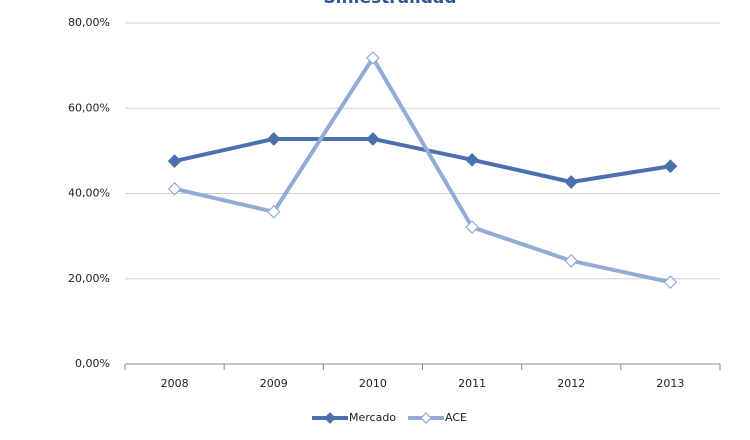 Image resolution: width=750 pixels, height=440 pixels. Describe the element at coordinates (389, 4) in the screenshot. I see `chart-title: Siniestralidad` at that location.